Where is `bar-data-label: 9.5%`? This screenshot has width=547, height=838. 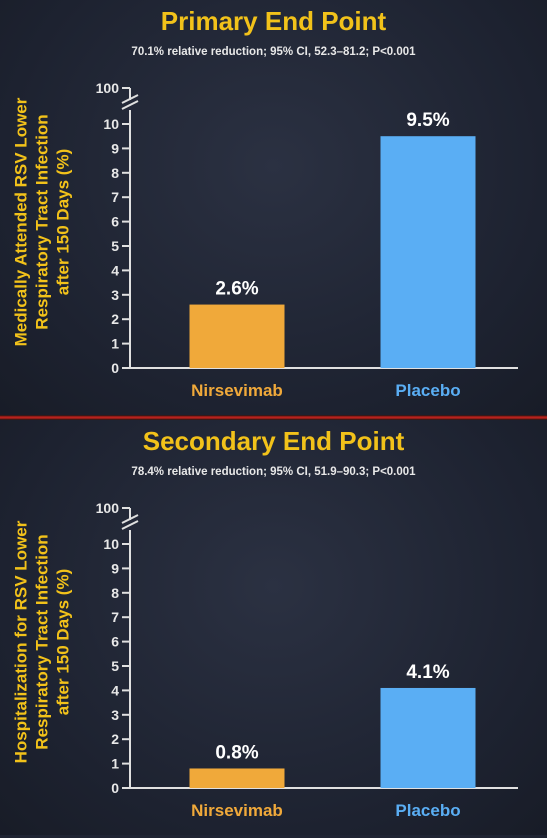
bar-data-label: 9.5% is located at coordinates (427, 120).